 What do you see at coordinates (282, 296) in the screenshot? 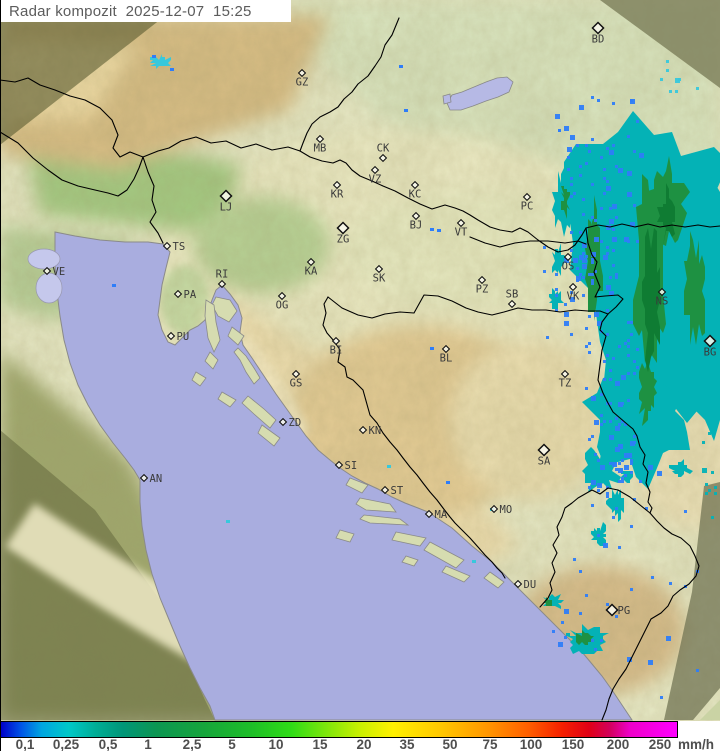
I see `station-marker-OG` at bounding box center [282, 296].